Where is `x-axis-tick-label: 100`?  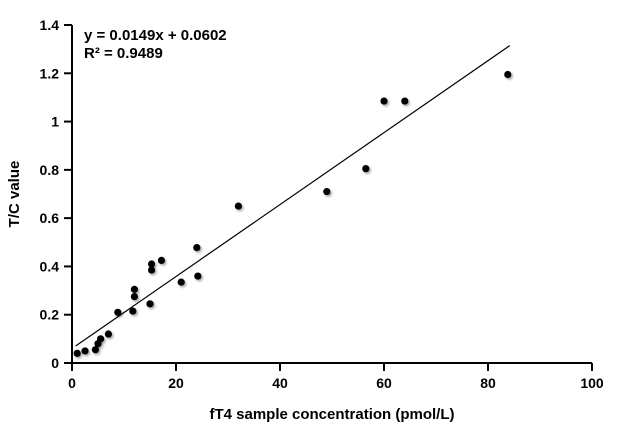
x-axis-tick-label: 100 is located at coordinates (592, 383).